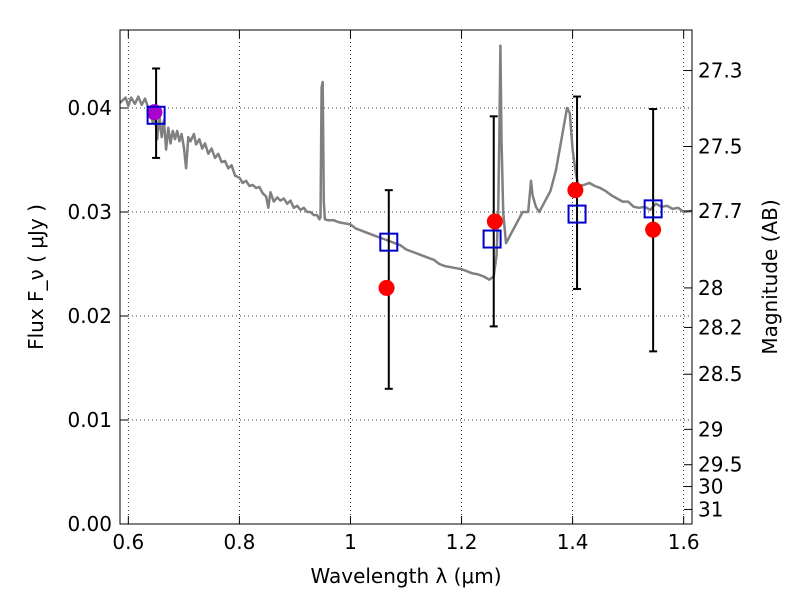  I want to click on right-axis-tick-label: 27.7, so click(720, 211).